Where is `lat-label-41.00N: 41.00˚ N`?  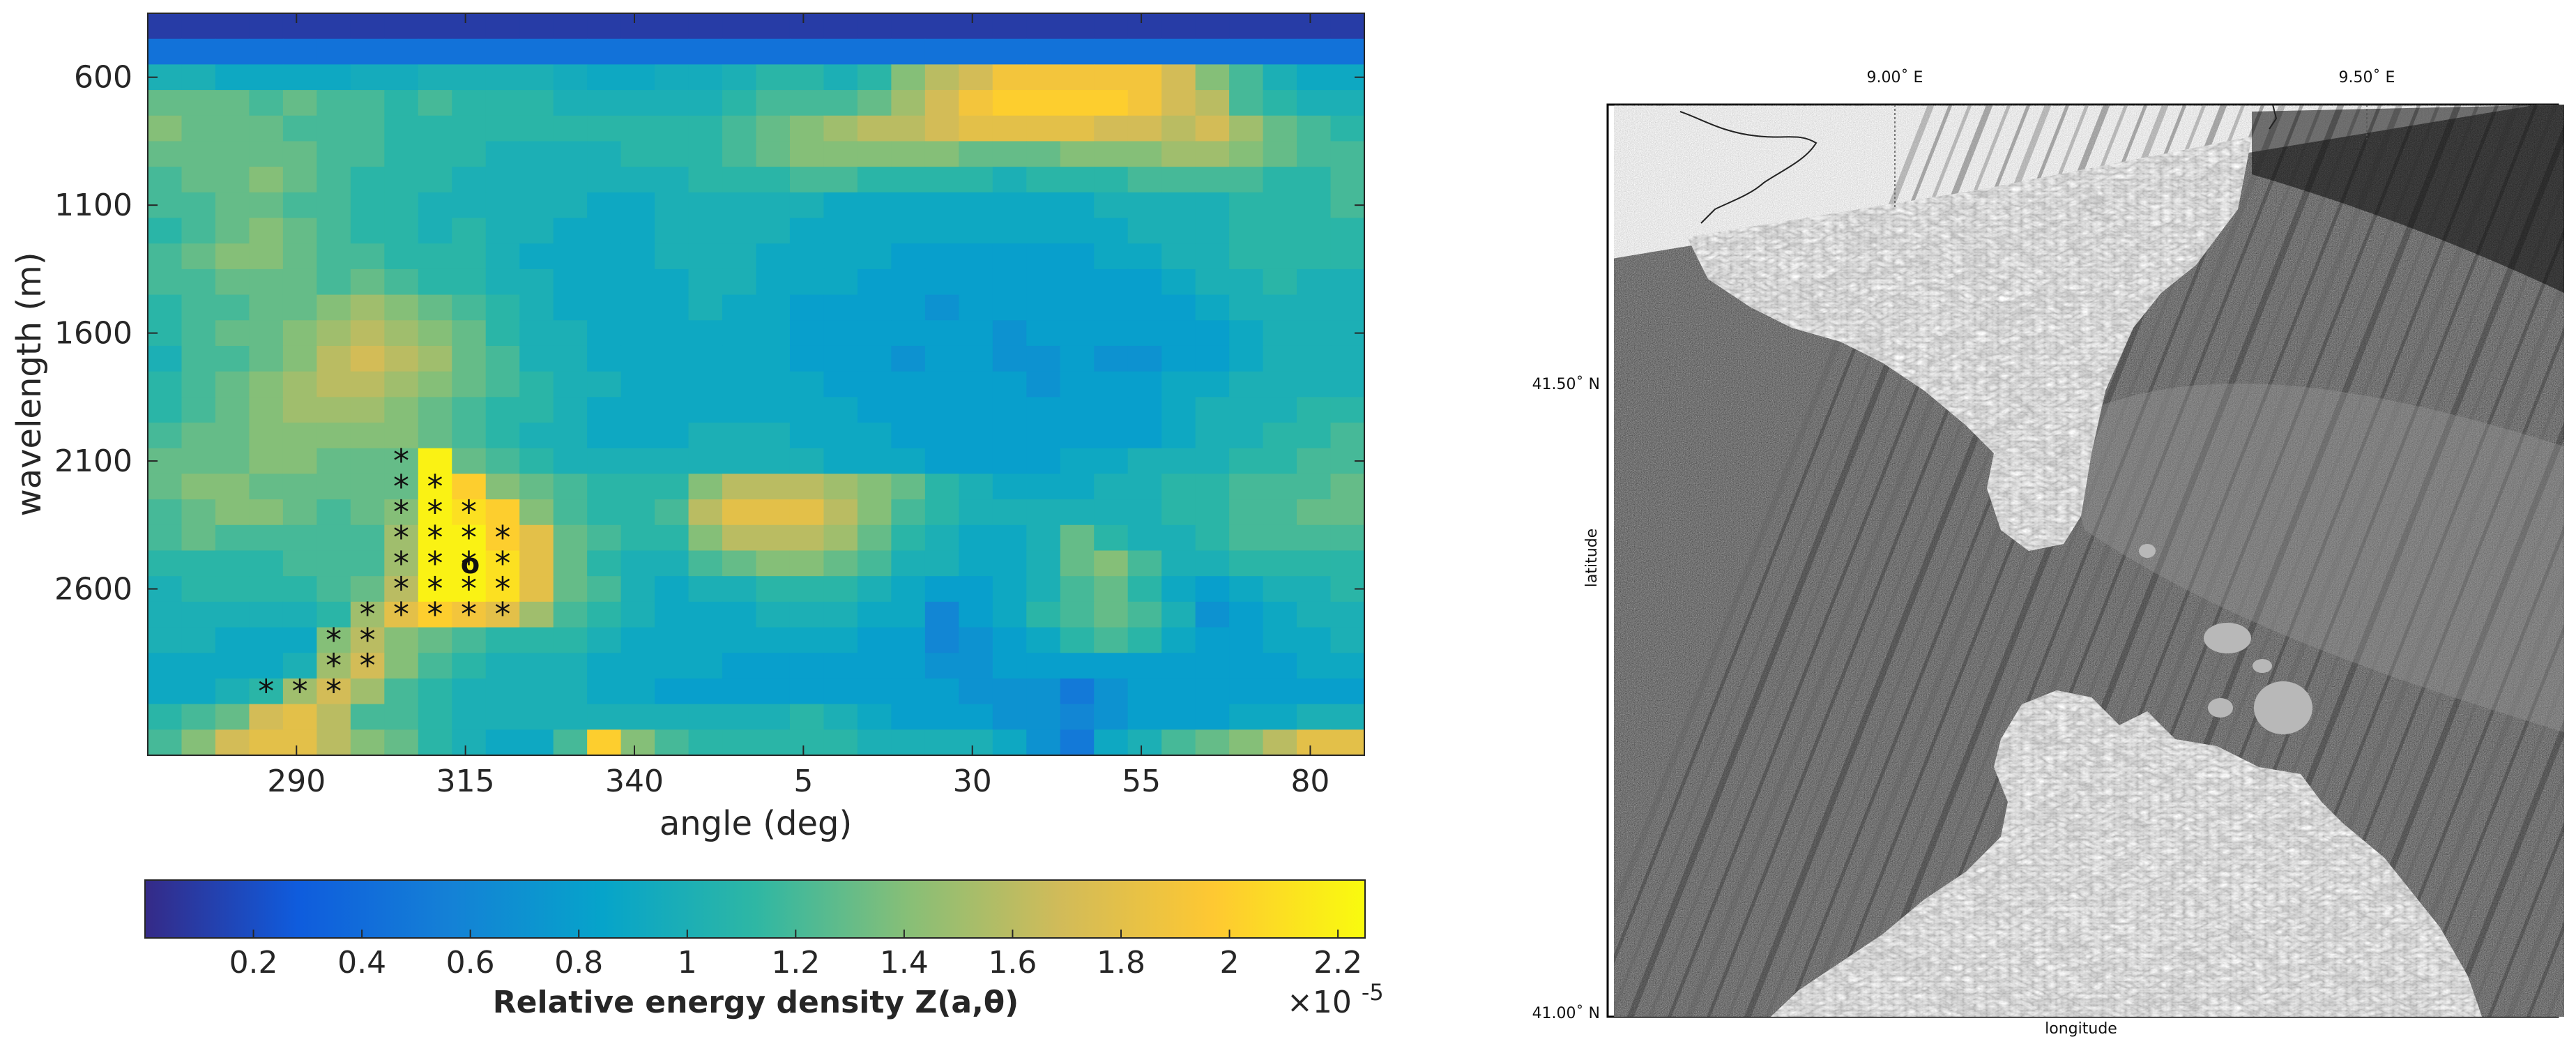
lat-label-41.00N: 41.00˚ N is located at coordinates (1566, 1013).